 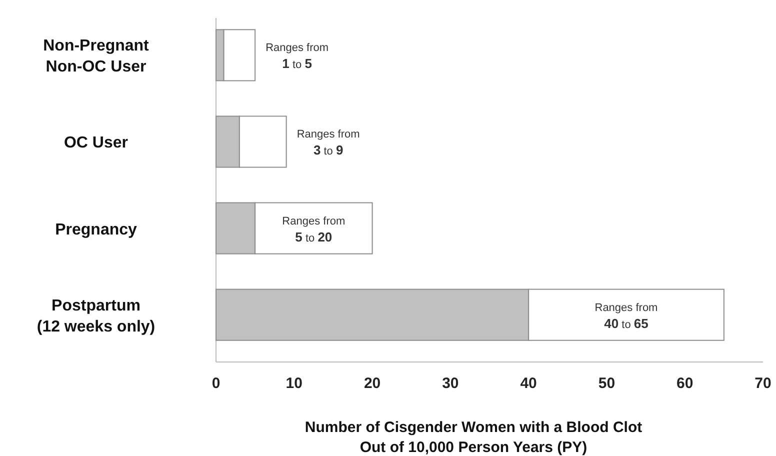 I want to click on y-tick-label: Postpartum (12 weeks only), so click(x=96, y=316).